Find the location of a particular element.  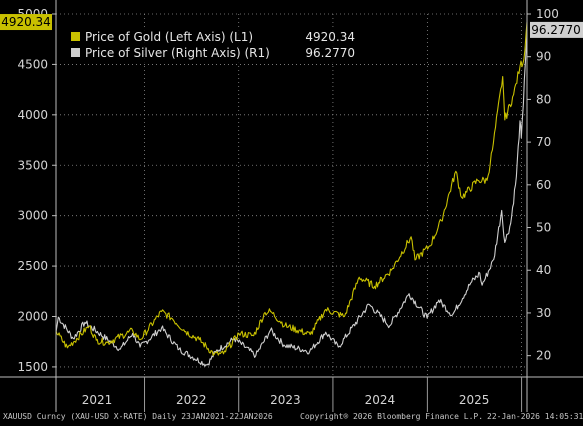

left-tick-label: 3000 is located at coordinates (32, 216).